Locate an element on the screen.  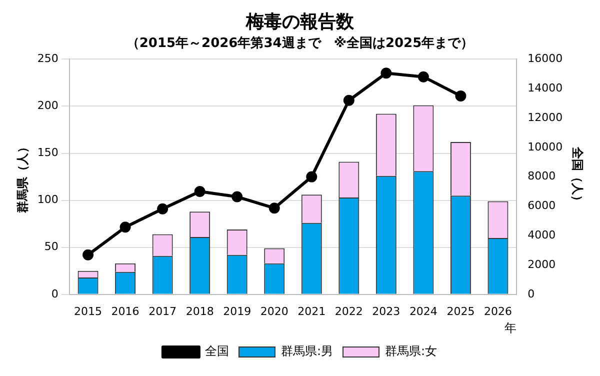
x-tick-label: 2019 is located at coordinates (237, 311).